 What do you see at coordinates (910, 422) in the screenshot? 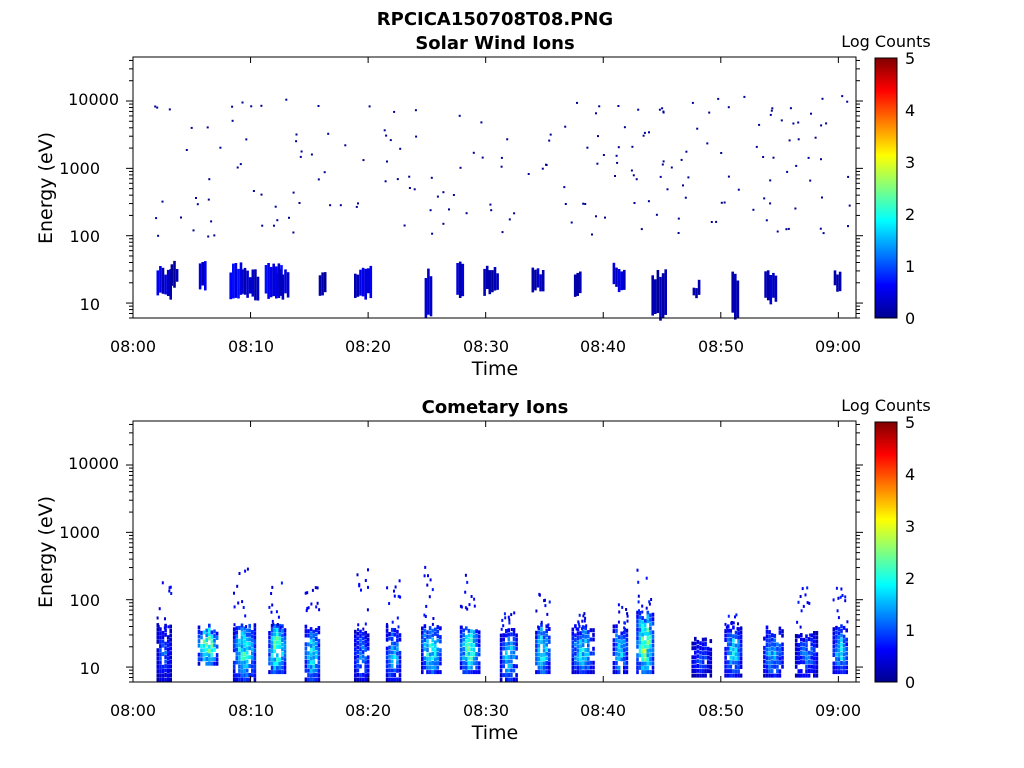
I see `cometary-cbar-tick-5: 5` at bounding box center [910, 422].